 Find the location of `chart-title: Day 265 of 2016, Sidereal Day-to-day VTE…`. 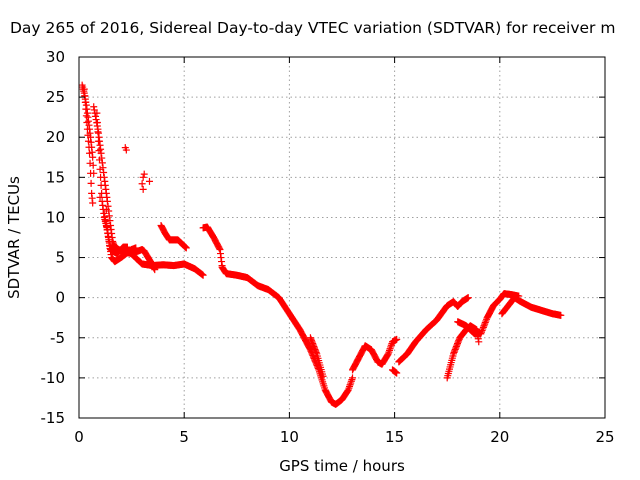

chart-title: Day 265 of 2016, Sidereal Day-to-day VTE… is located at coordinates (312, 28).